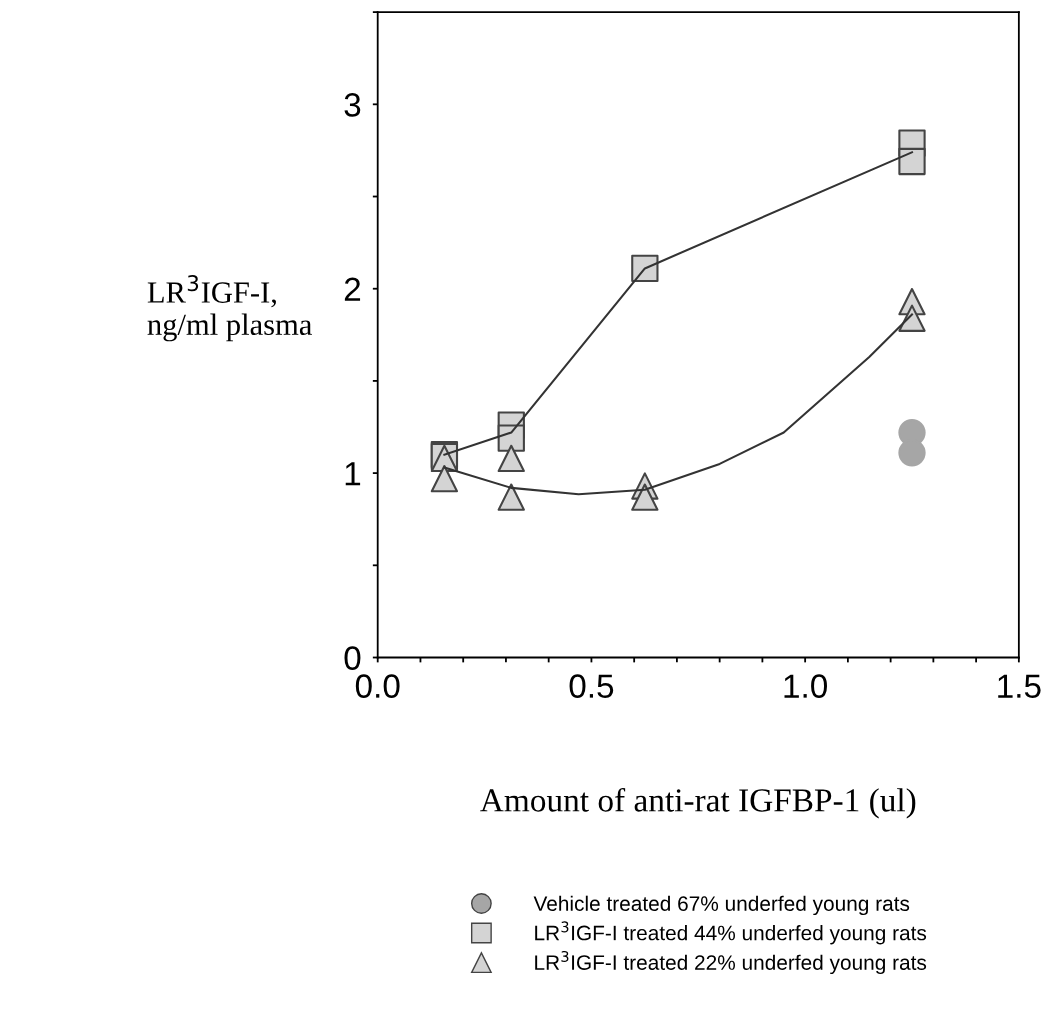 The image size is (1058, 1010). What do you see at coordinates (1019, 686) in the screenshot?
I see `x-tick-label: 1.5` at bounding box center [1019, 686].